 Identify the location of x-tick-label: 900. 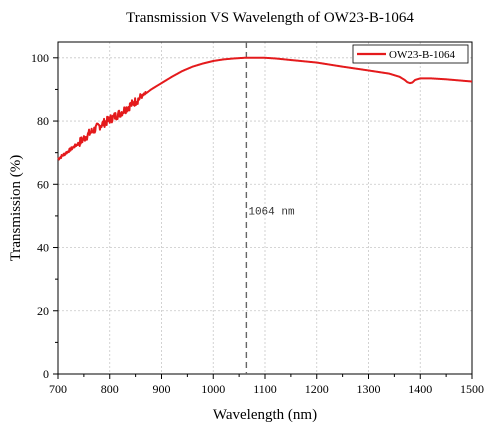
(162, 389).